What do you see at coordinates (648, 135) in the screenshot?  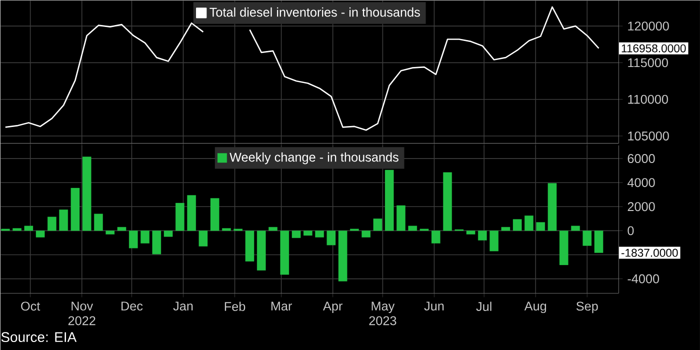 I see `y-tick-label: 105000` at bounding box center [648, 135].